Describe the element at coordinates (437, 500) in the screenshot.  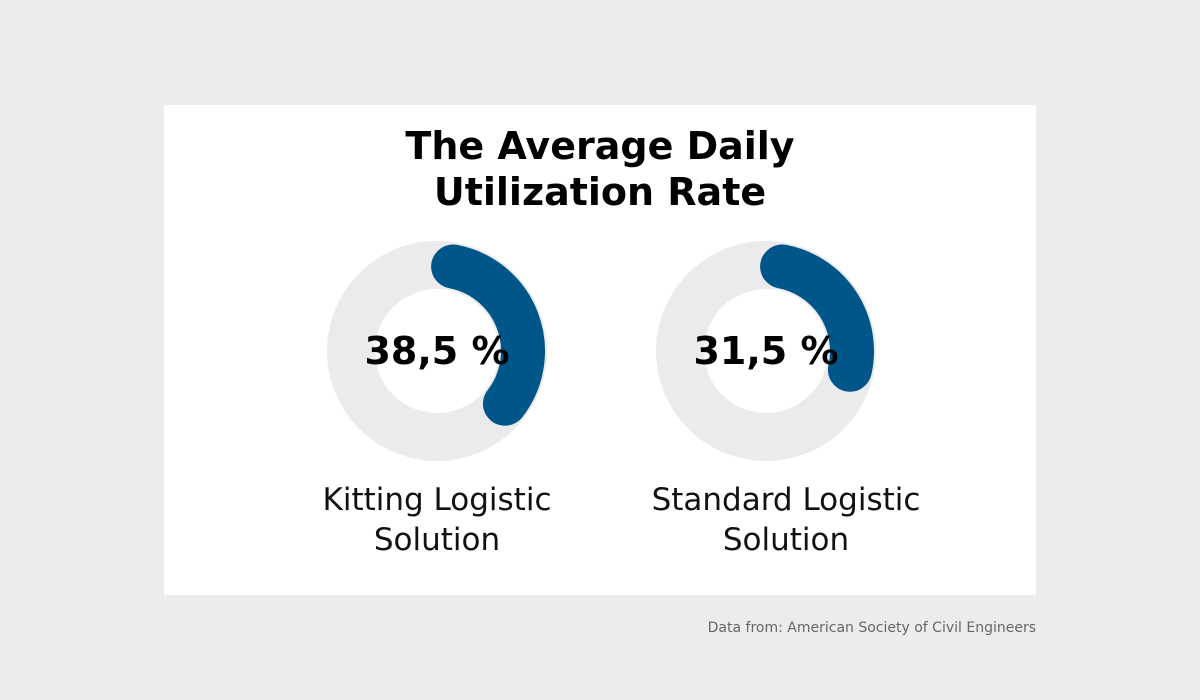
I see `label-line: Kitting Logistic` at that location.